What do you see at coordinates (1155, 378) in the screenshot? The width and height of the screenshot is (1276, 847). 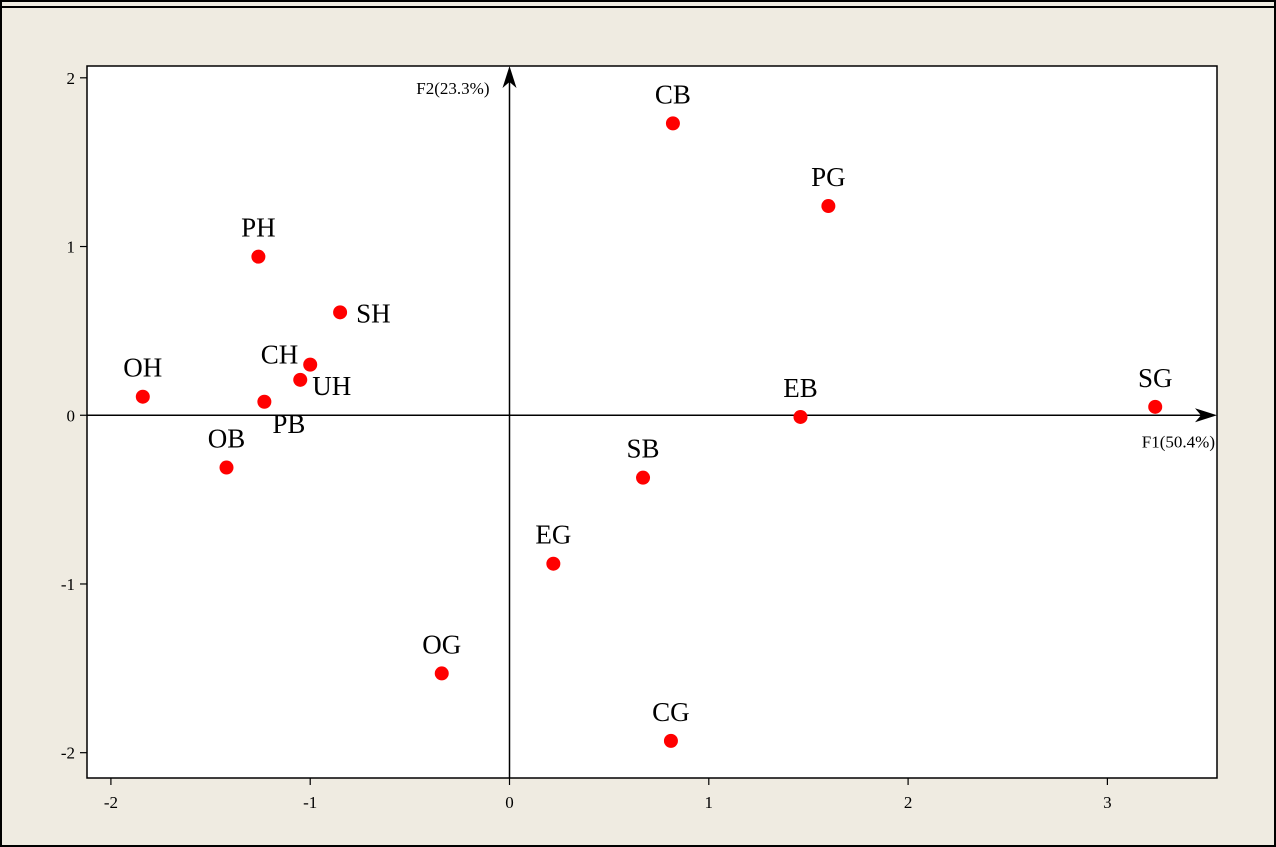 I see `data-label-sg: SG` at bounding box center [1155, 378].